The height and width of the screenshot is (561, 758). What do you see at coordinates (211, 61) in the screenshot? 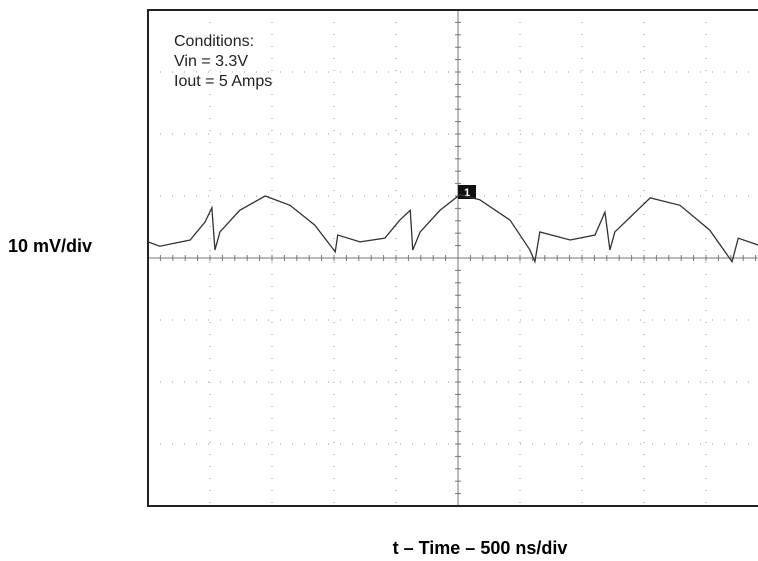
I see `annotation: Vin = 3.3V` at bounding box center [211, 61].